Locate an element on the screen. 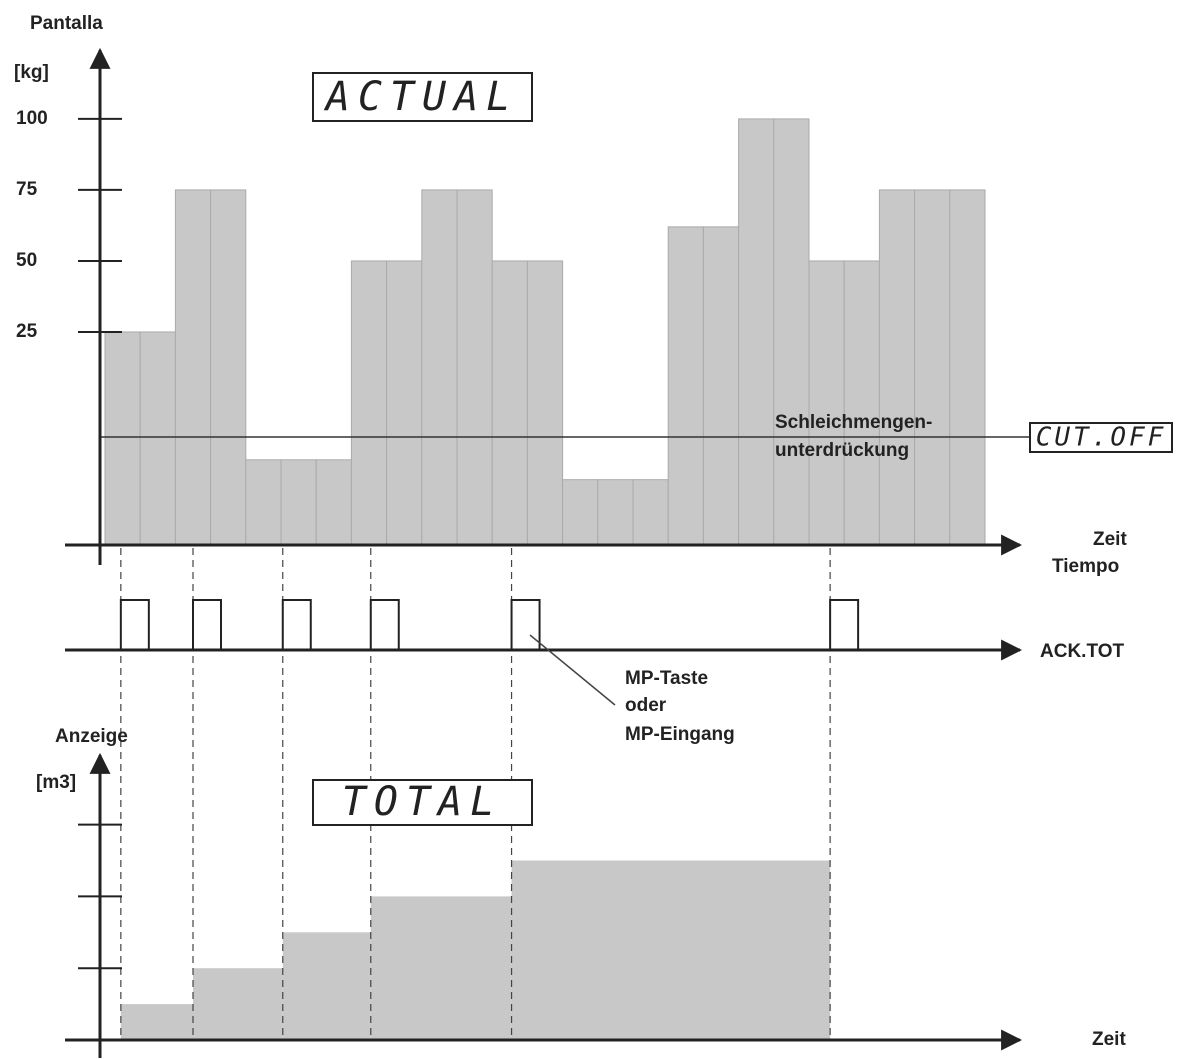 Image resolution: width=1178 pixels, height=1059 pixels. note: MP-Taste is located at coordinates (666, 678).